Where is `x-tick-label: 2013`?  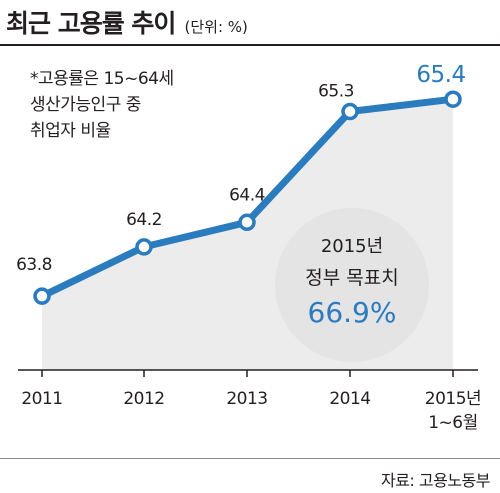 x-tick-label: 2013 is located at coordinates (246, 399).